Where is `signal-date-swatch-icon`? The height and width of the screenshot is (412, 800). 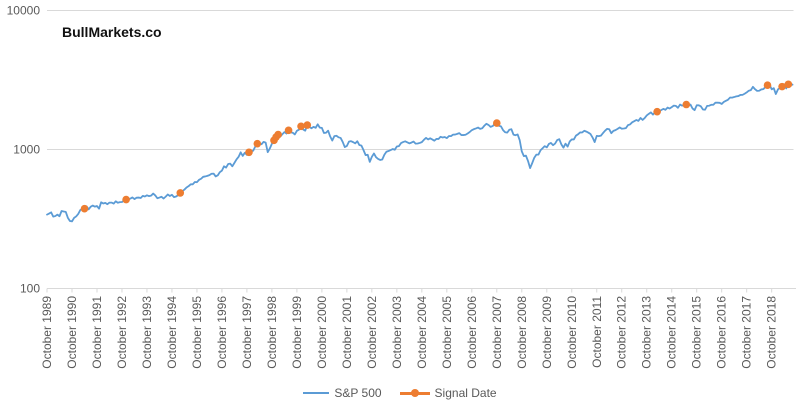 signal-date-swatch-icon is located at coordinates (414, 393).